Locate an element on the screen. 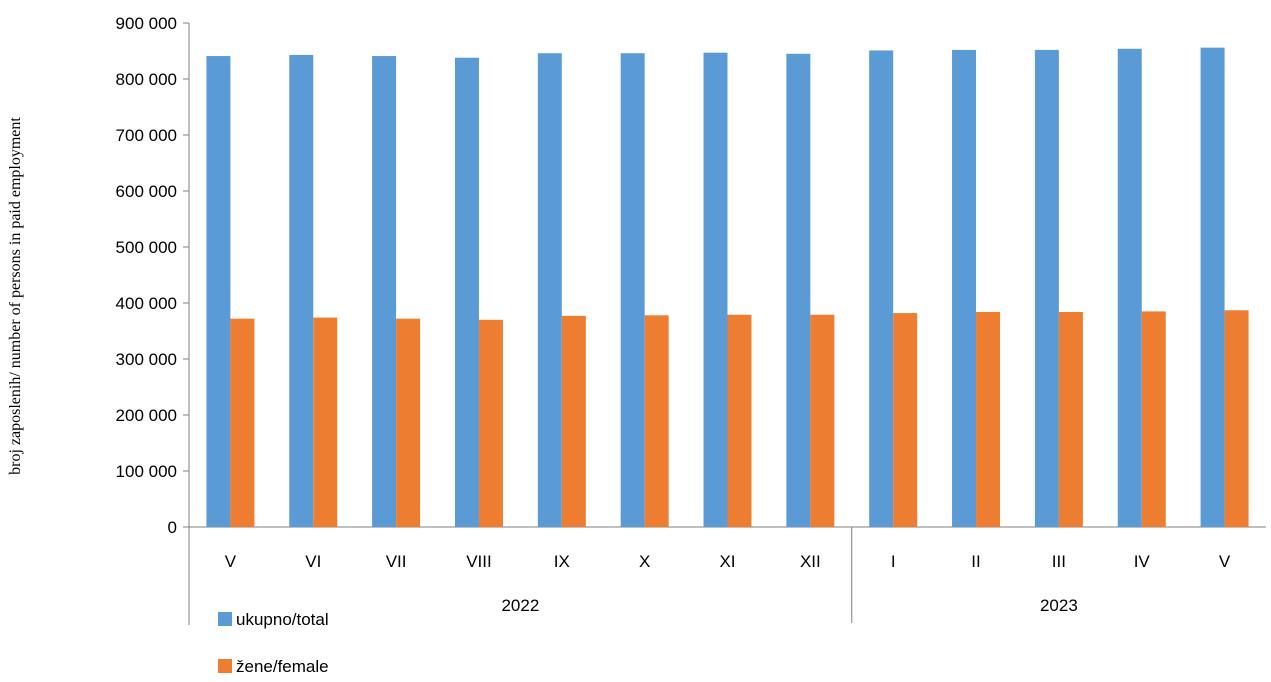  x-tick-label: VII is located at coordinates (396, 561).